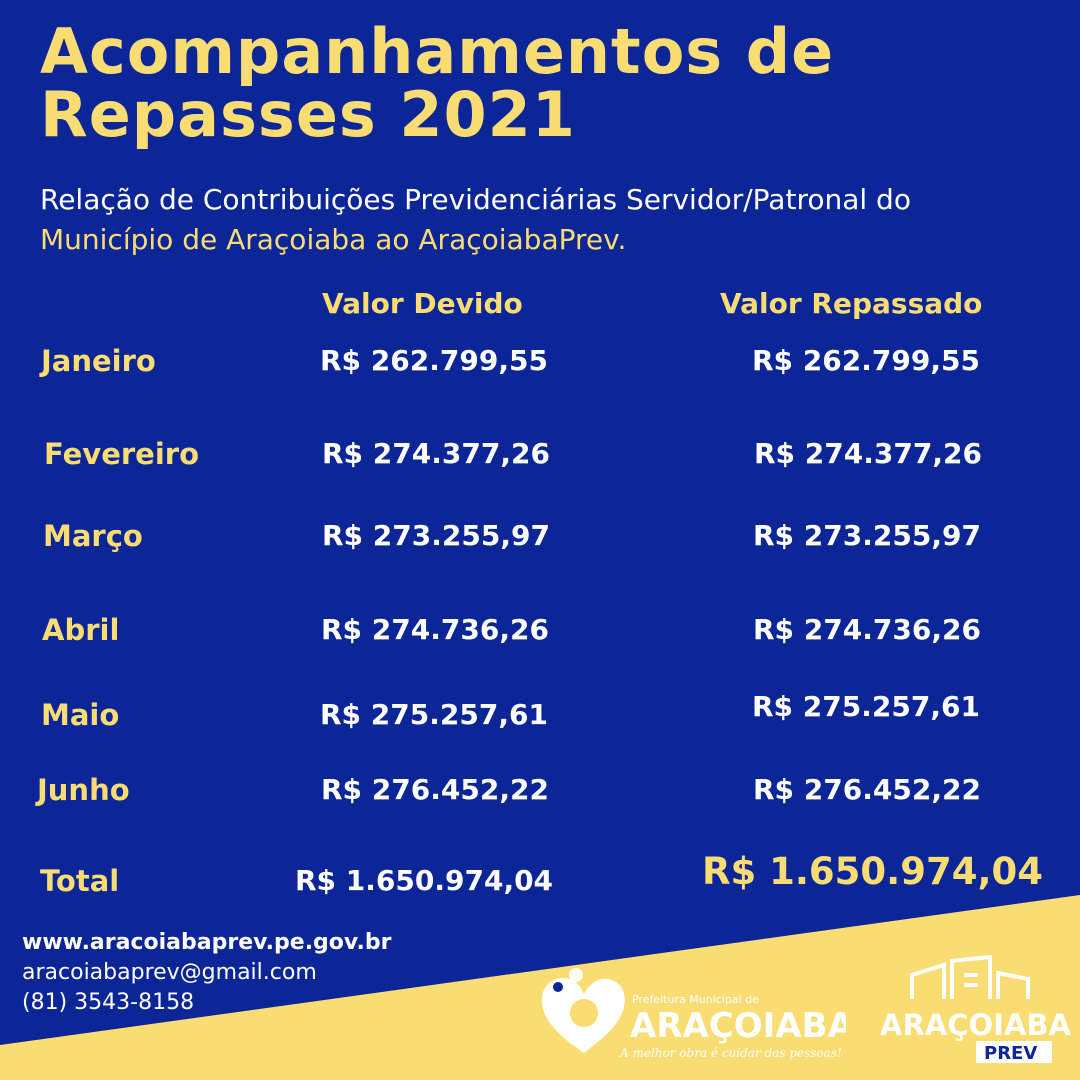 Image resolution: width=1080 pixels, height=1080 pixels. Describe the element at coordinates (975, 1025) in the screenshot. I see `prev-name-text: ARAÇOIABA` at that location.